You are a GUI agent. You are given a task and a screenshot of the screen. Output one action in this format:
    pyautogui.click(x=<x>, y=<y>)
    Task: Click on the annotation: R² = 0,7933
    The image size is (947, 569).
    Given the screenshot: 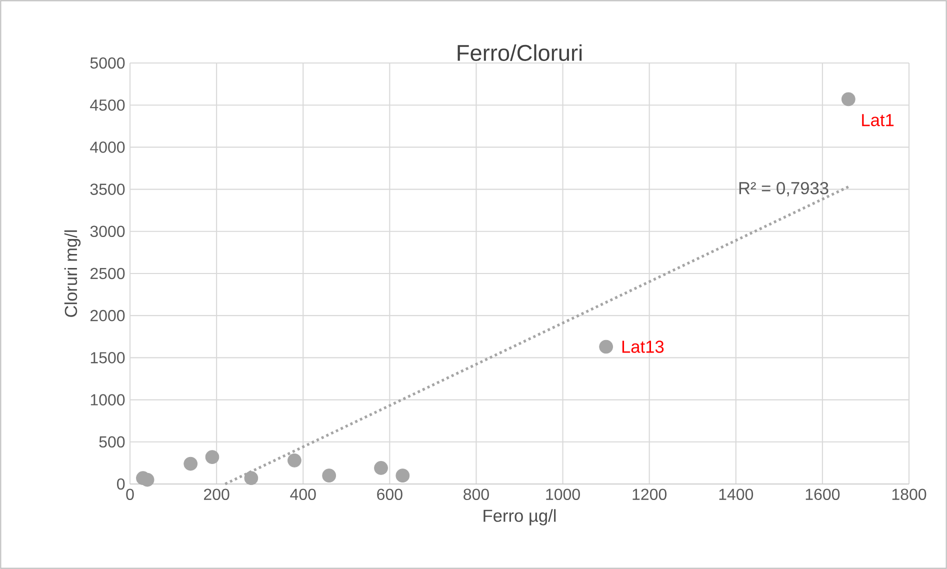 What is the action you would take?
    pyautogui.click(x=783, y=189)
    